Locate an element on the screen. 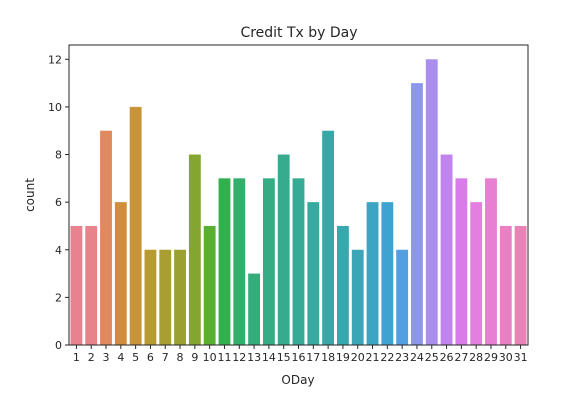 The image size is (578, 400). x-tick-label: 29 is located at coordinates (491, 357).